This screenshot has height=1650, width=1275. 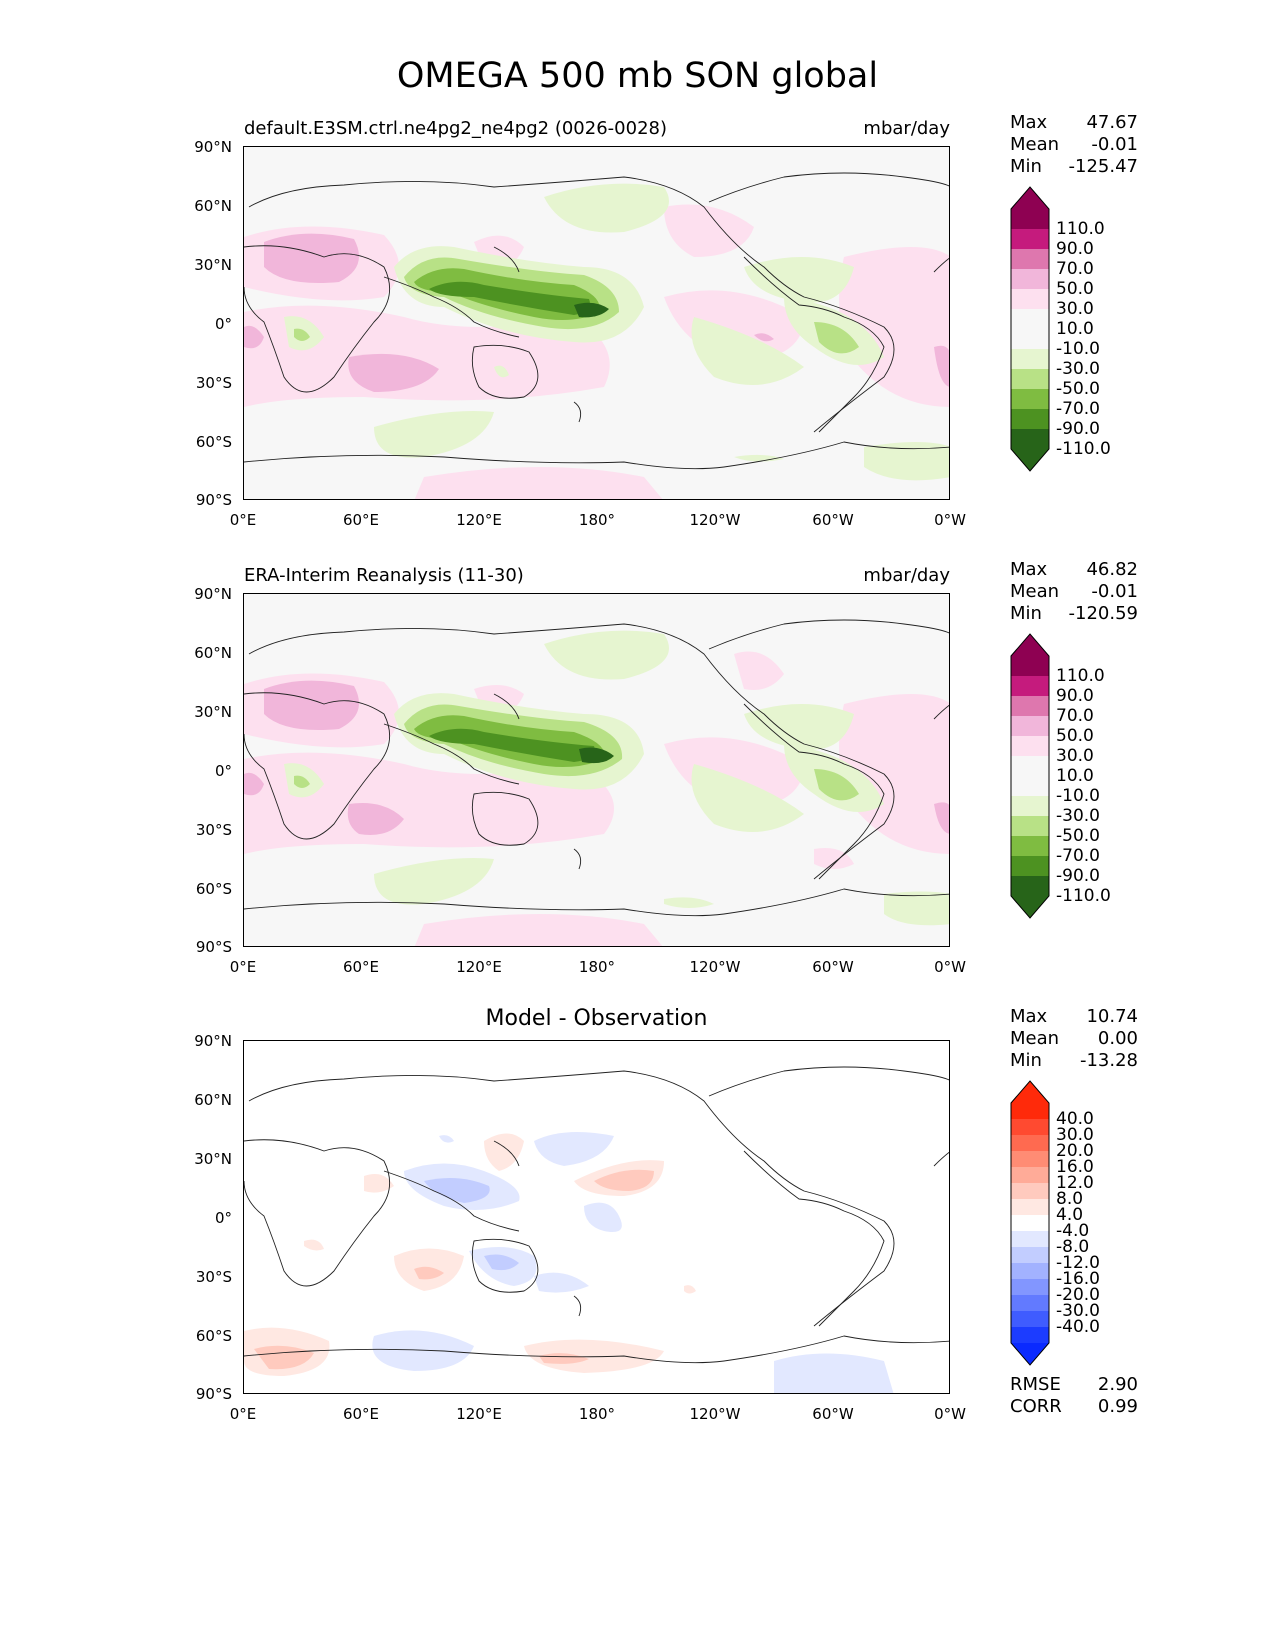 What do you see at coordinates (1078, 429) in the screenshot?
I see `colorbar-tick-label: -90.0` at bounding box center [1078, 429].